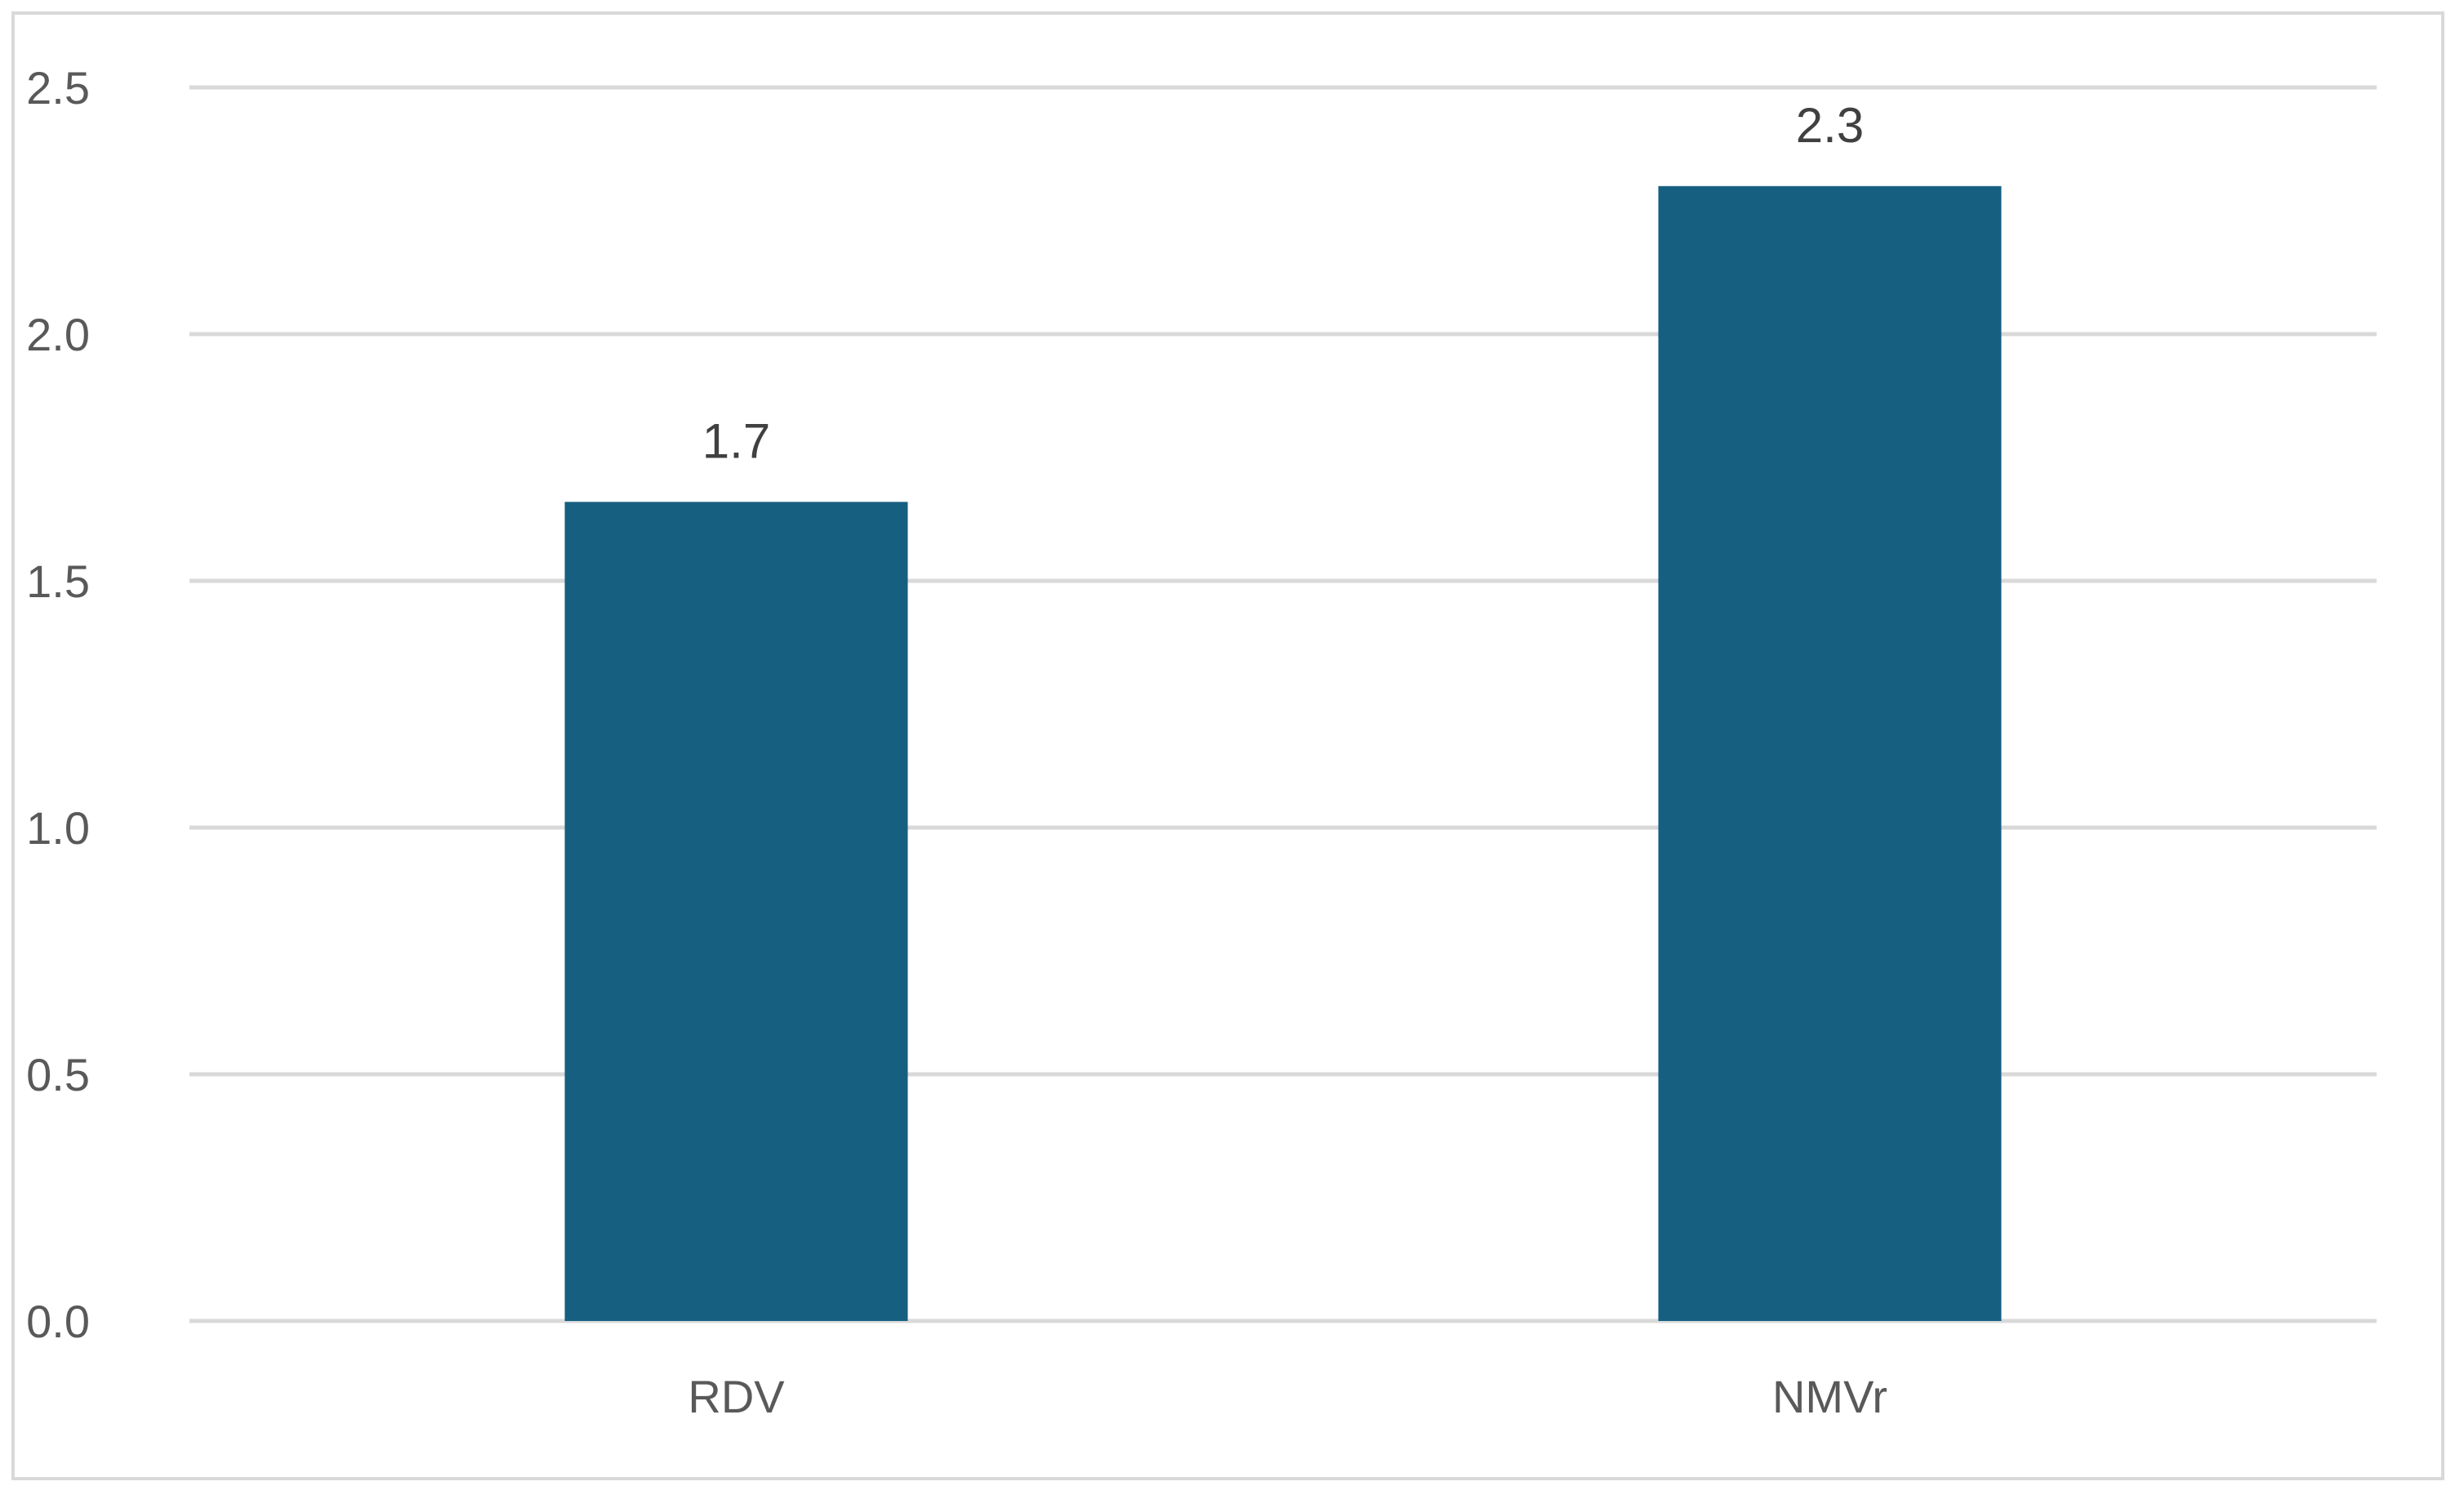 The height and width of the screenshot is (1495, 2464). Describe the element at coordinates (1287, 1396) in the screenshot. I see `x-axis-category-labels: RDV NMVr` at that location.